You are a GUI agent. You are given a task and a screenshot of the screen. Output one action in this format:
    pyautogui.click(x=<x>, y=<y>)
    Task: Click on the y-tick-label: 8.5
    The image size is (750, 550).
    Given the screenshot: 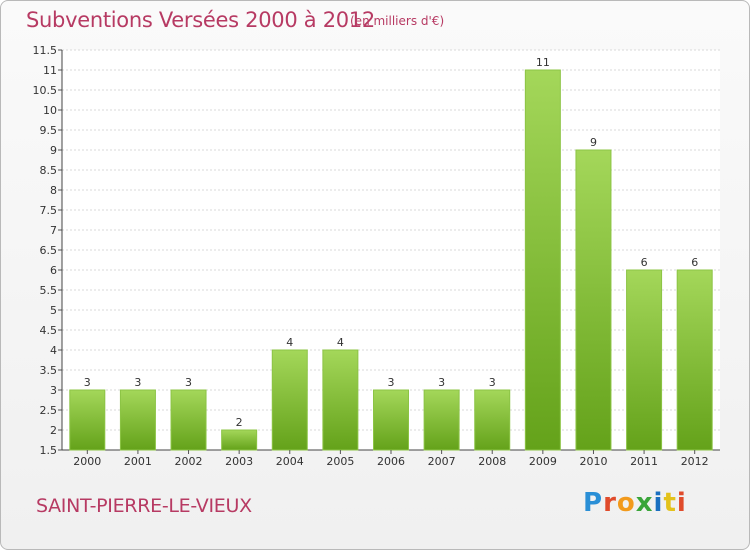 What is the action you would take?
    pyautogui.click(x=49, y=170)
    